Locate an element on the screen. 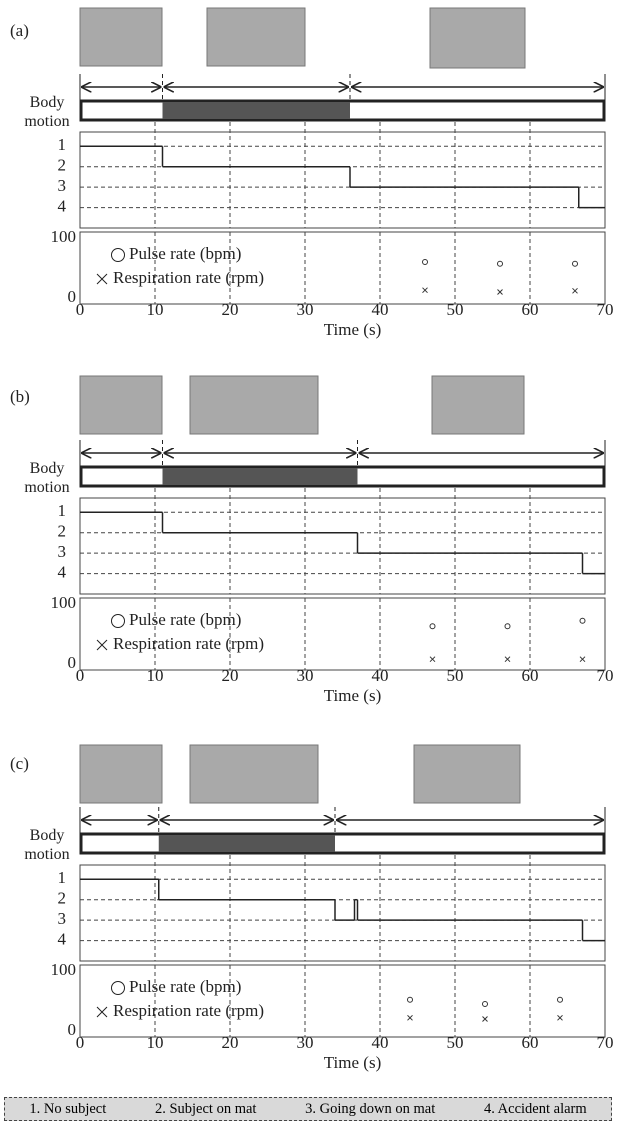 The width and height of the screenshot is (618, 1122). panel-label: (a) is located at coordinates (19, 30).